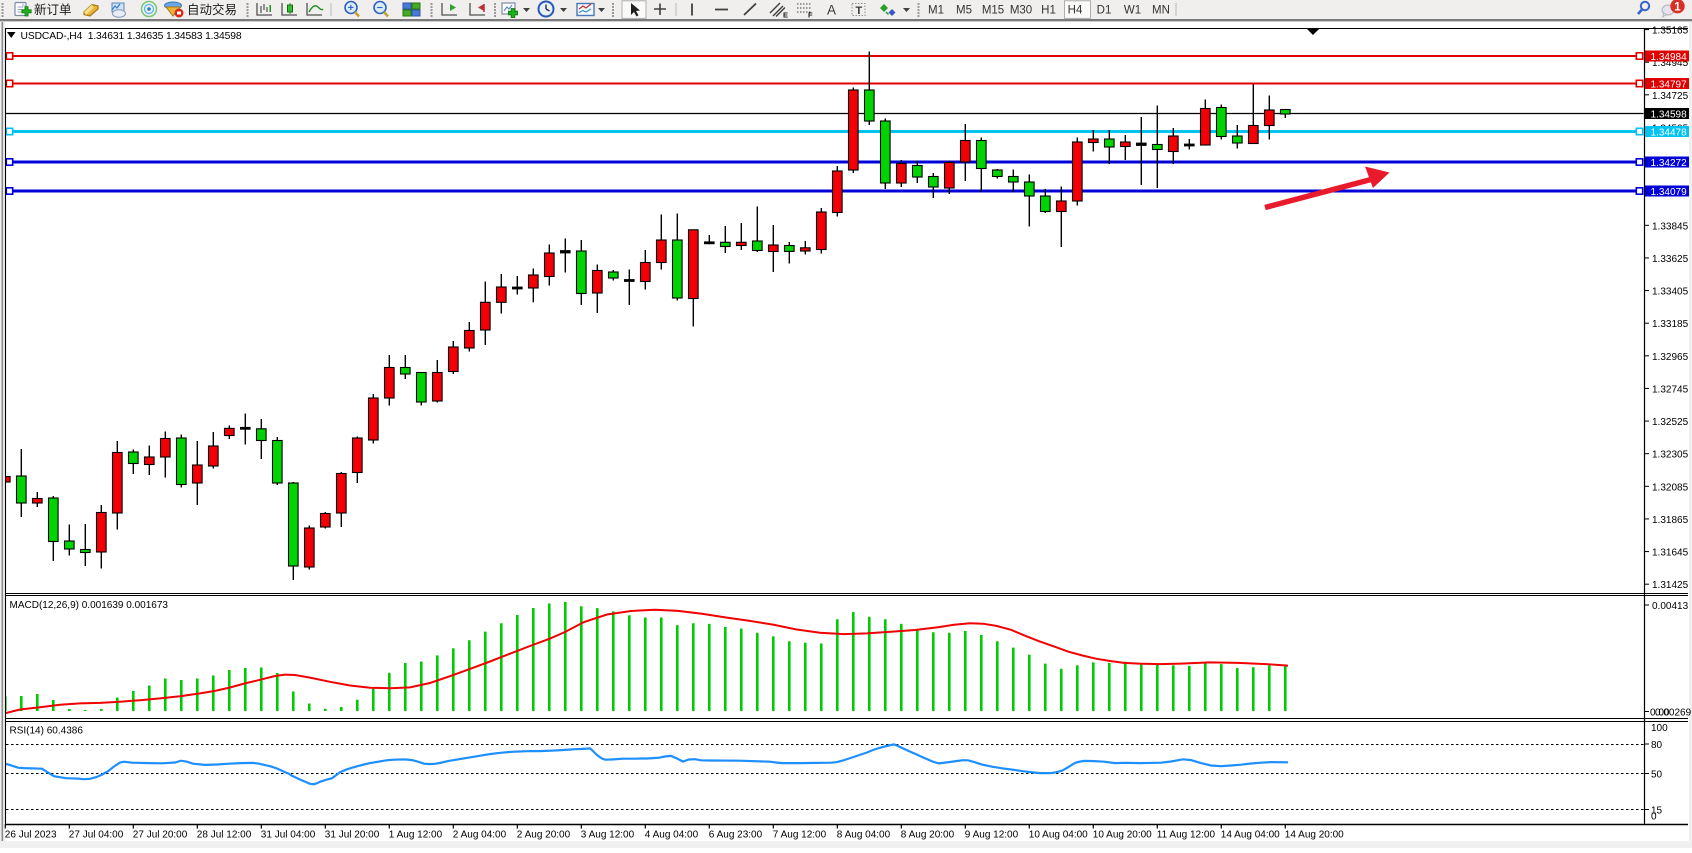 The height and width of the screenshot is (853, 1692). I want to click on svg-text: 1.33625, so click(1670, 259).